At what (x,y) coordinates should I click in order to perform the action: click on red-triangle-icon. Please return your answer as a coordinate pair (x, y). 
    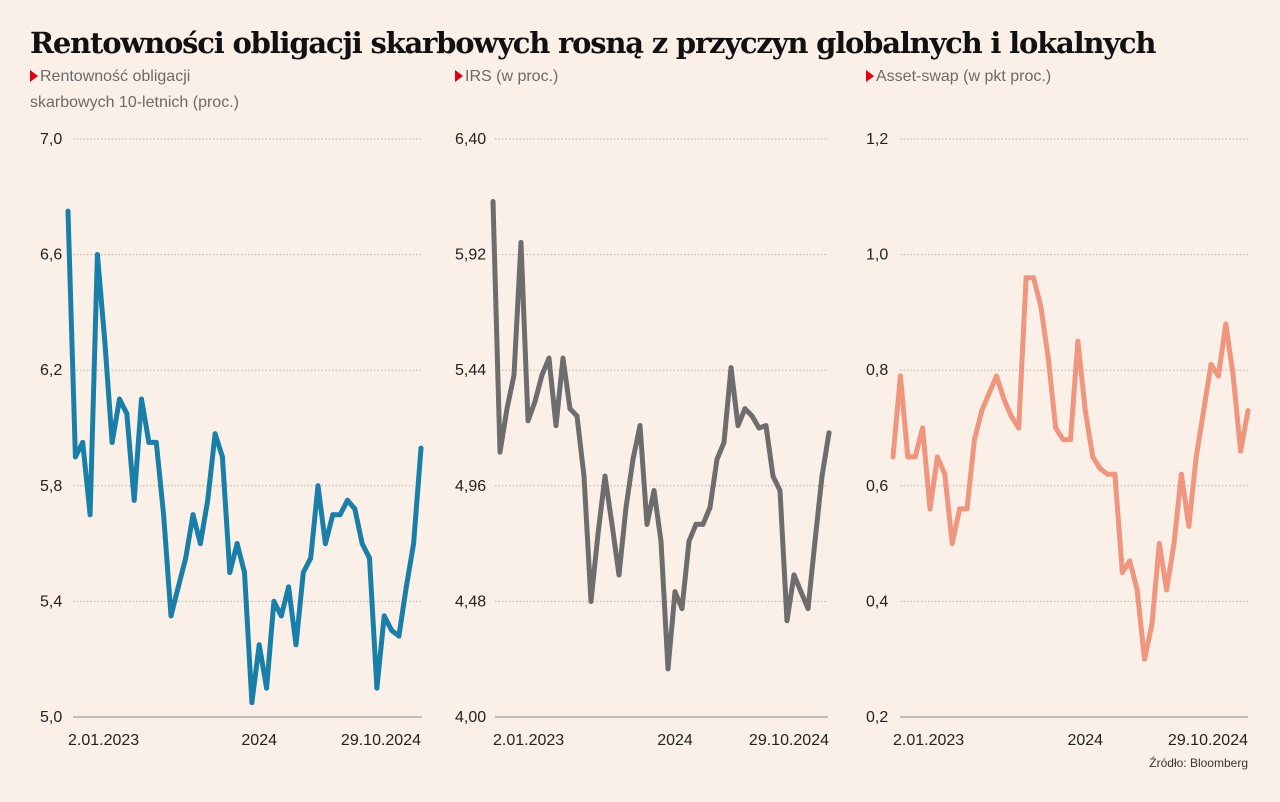
    Looking at the image, I should click on (34, 76).